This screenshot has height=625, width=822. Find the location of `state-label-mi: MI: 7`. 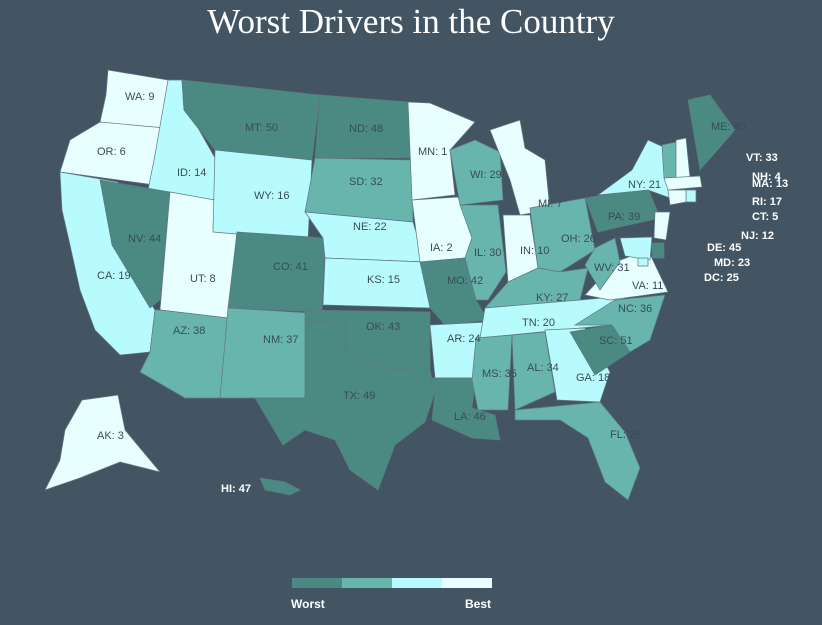

state-label-mi: MI: 7 is located at coordinates (550, 204).